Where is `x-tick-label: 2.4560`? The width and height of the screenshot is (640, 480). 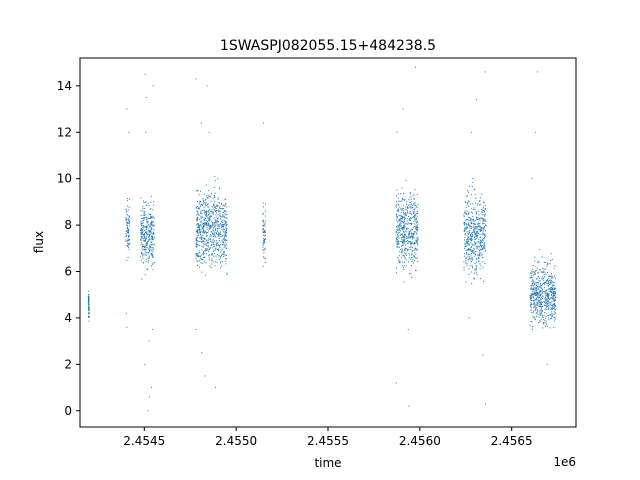
x-tick-label: 2.4560 is located at coordinates (420, 441).